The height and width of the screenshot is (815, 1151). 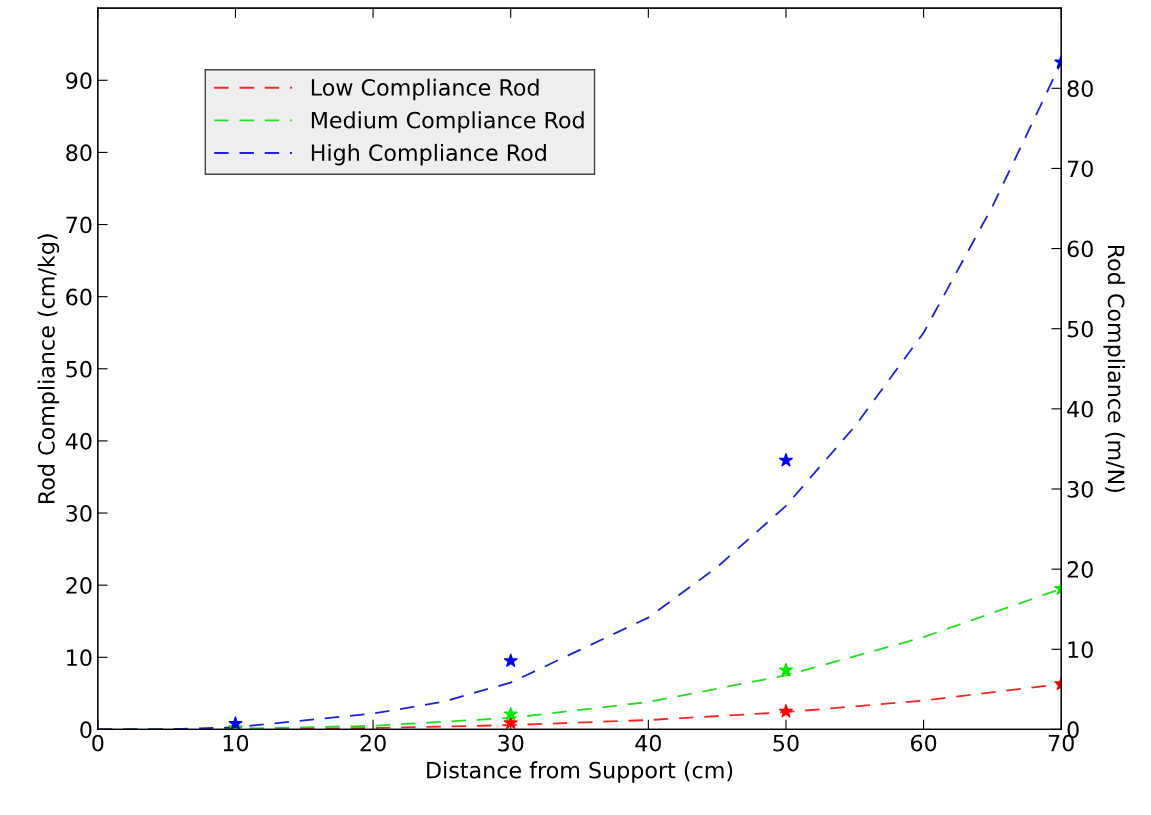 What do you see at coordinates (428, 154) in the screenshot?
I see `legend-label: High Compliance Rod` at bounding box center [428, 154].